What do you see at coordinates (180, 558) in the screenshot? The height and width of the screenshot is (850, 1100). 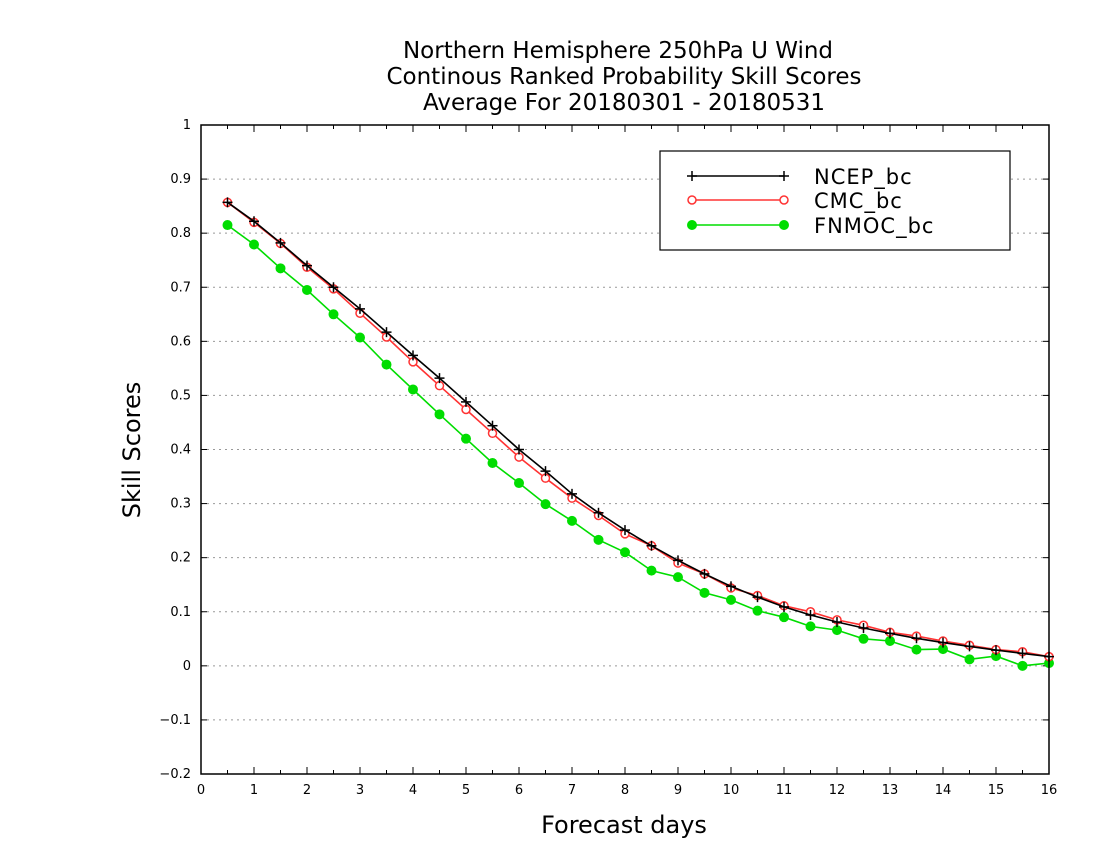 I see `y-tick-label: 0.2` at bounding box center [180, 558].